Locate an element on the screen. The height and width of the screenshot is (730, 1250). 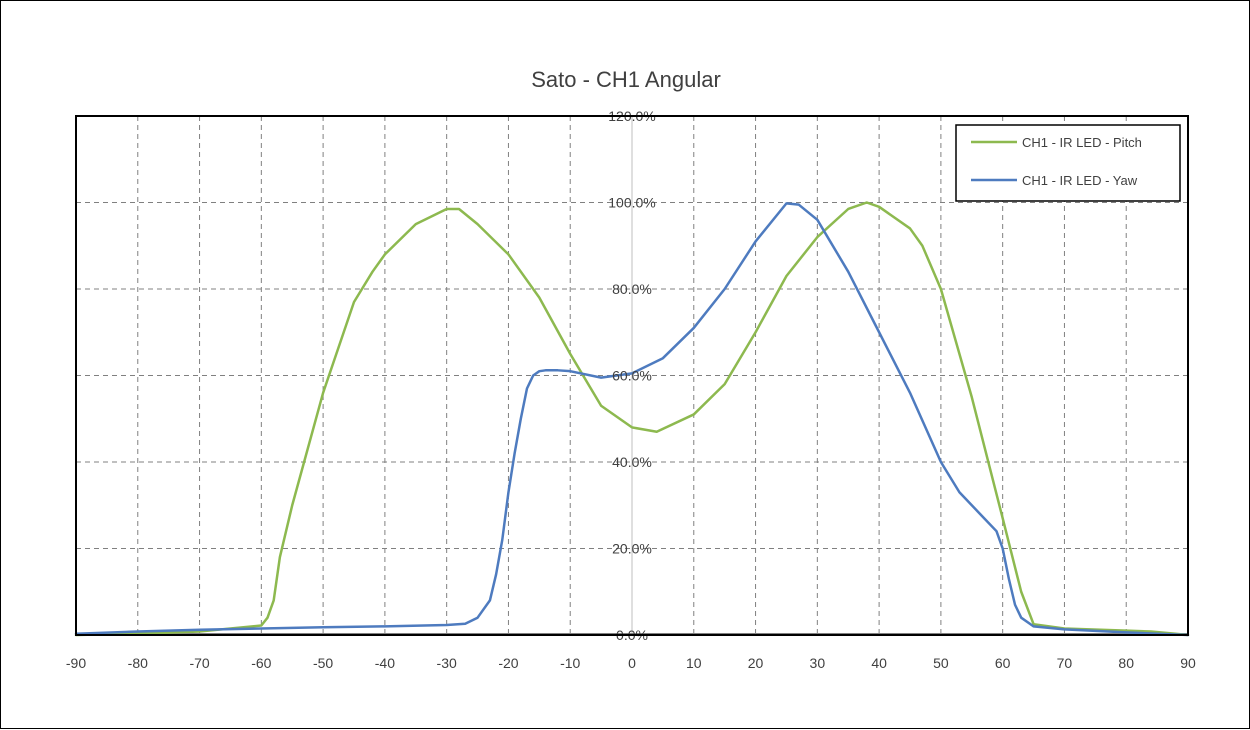
x-tick-label: 20 is located at coordinates (756, 663).